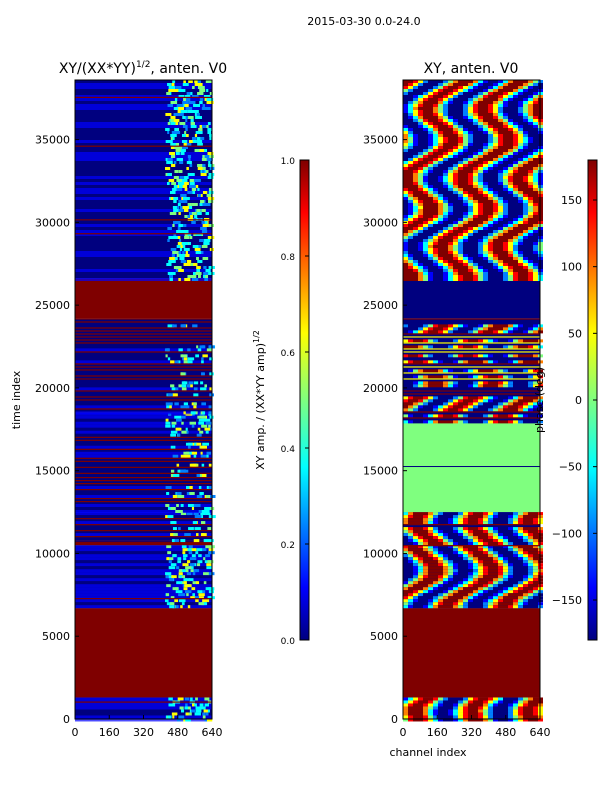  What do you see at coordinates (66, 719) in the screenshot?
I see `y-tick-label: 0` at bounding box center [66, 719].